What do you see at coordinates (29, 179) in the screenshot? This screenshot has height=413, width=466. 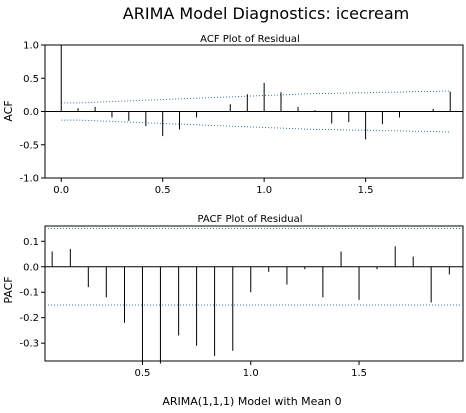 I see `acf-y-tick-label: -1.0` at bounding box center [29, 179].